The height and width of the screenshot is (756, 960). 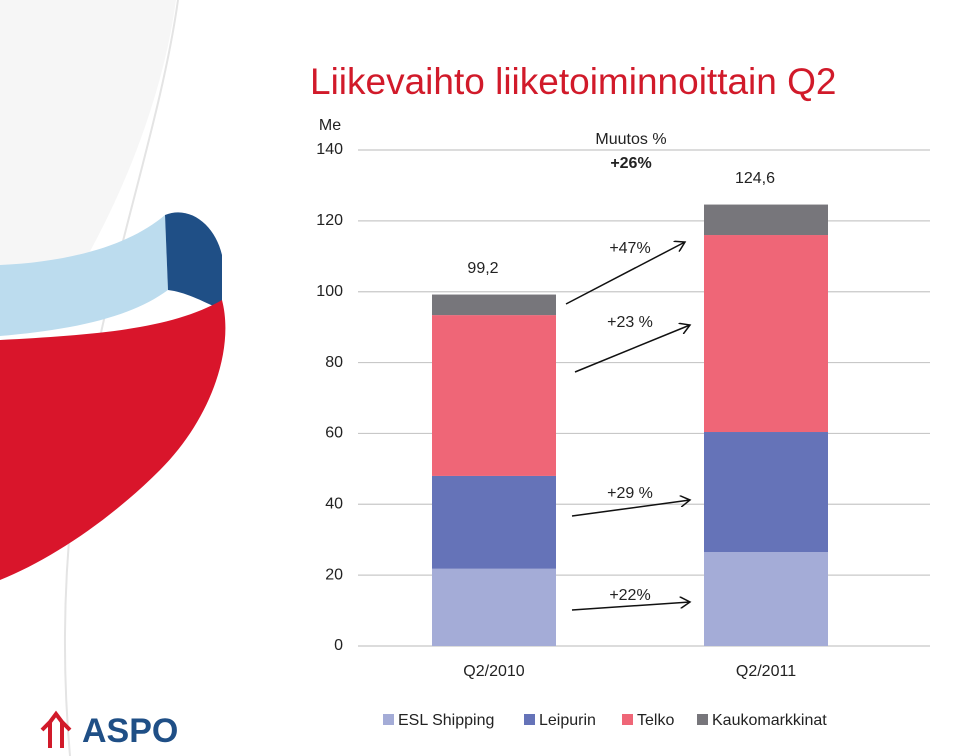 I want to click on y-tick-label: 100, so click(x=329, y=291).